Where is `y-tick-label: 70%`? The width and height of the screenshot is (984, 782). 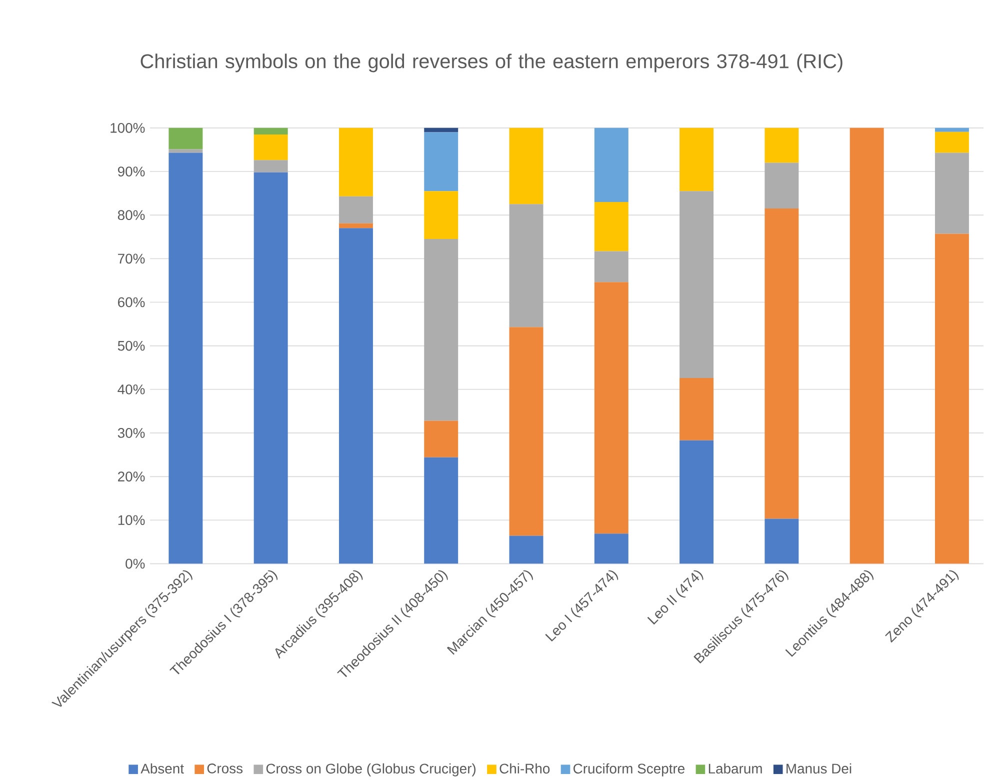
y-tick-label: 70% is located at coordinates (131, 259).